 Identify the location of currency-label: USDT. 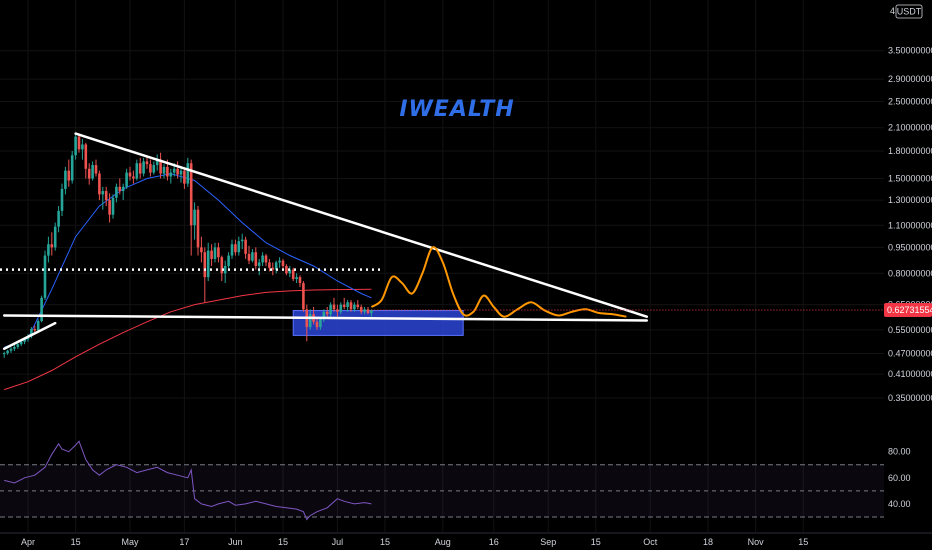
(909, 12).